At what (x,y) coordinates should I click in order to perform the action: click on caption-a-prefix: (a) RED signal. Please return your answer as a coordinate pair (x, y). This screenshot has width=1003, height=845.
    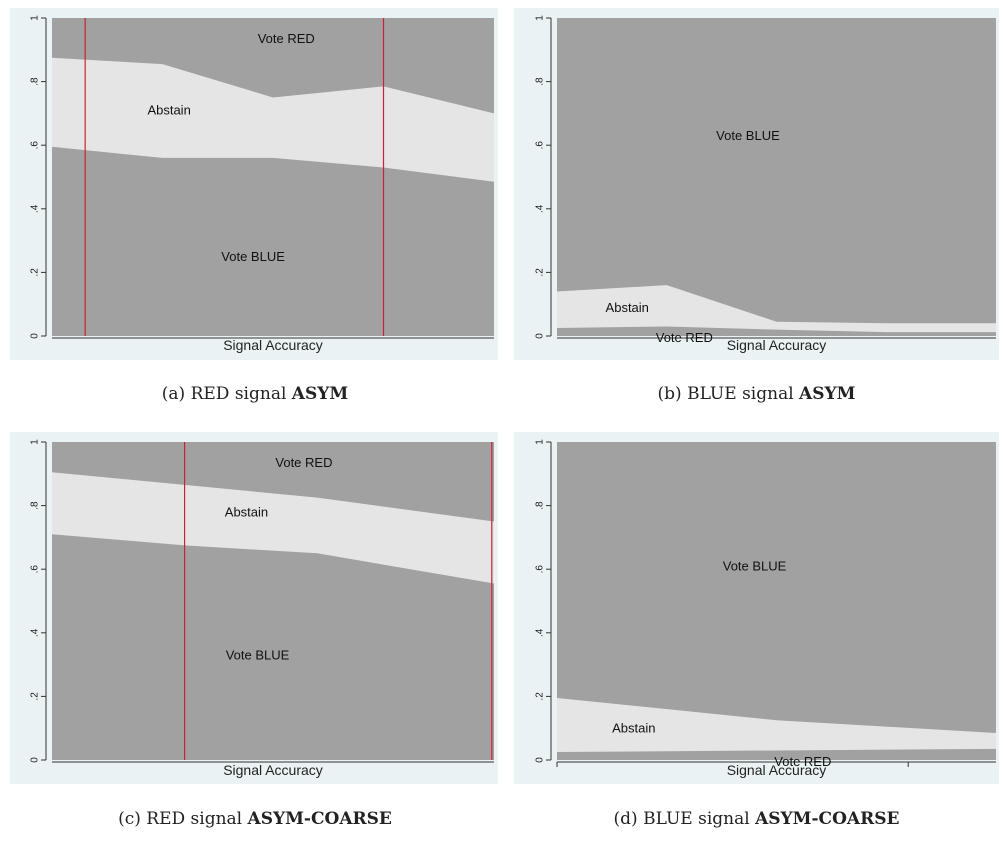
    Looking at the image, I should click on (226, 394).